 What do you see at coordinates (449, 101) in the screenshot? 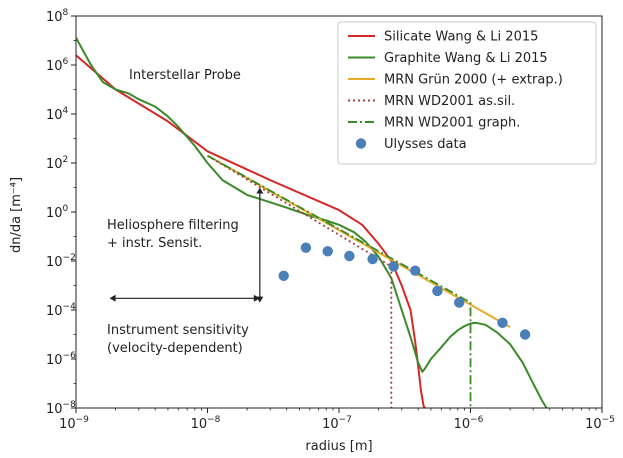
I see `legend-entry-label: MRN WD2001 as.sil.` at bounding box center [449, 101].